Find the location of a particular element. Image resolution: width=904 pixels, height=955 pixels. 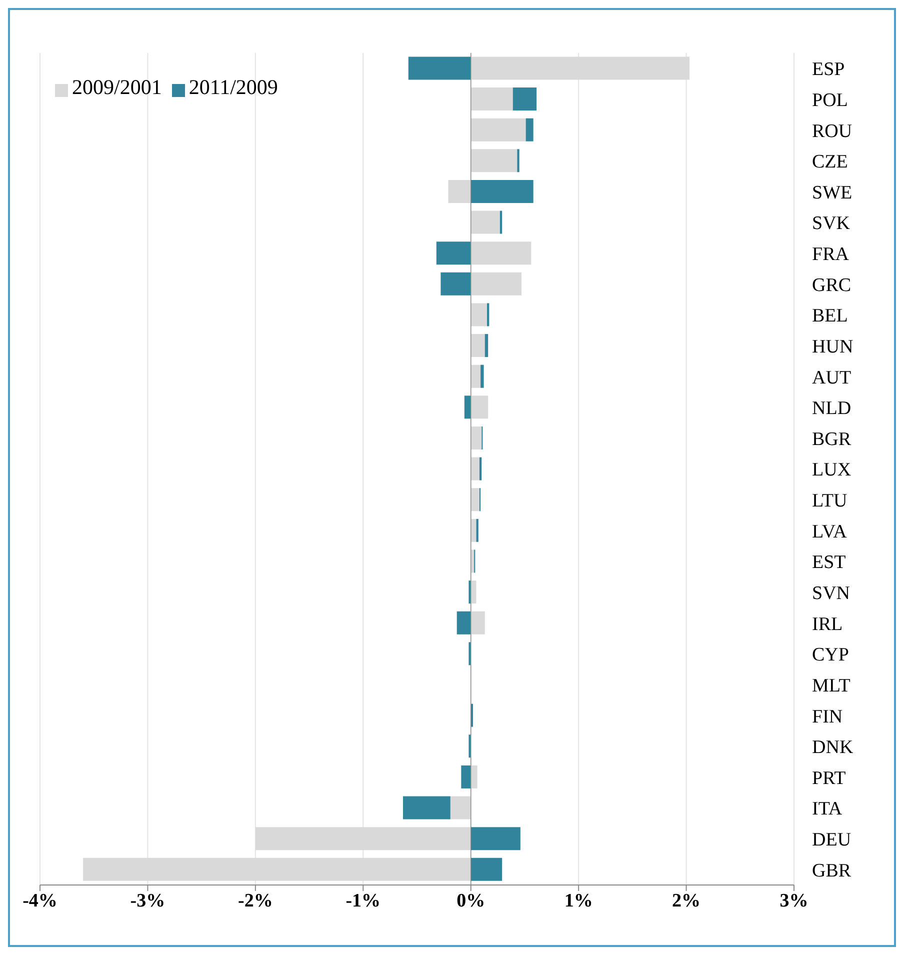

x-tick-label: 3% is located at coordinates (794, 901).